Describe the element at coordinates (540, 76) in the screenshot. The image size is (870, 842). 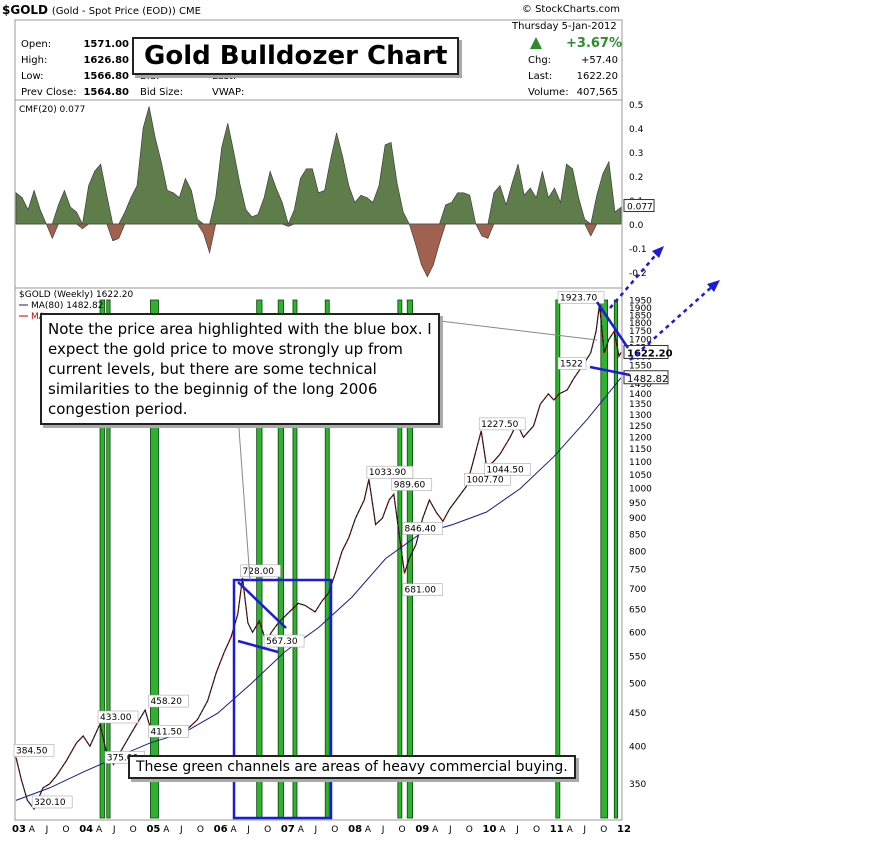
I see `stat-label: Last:` at that location.